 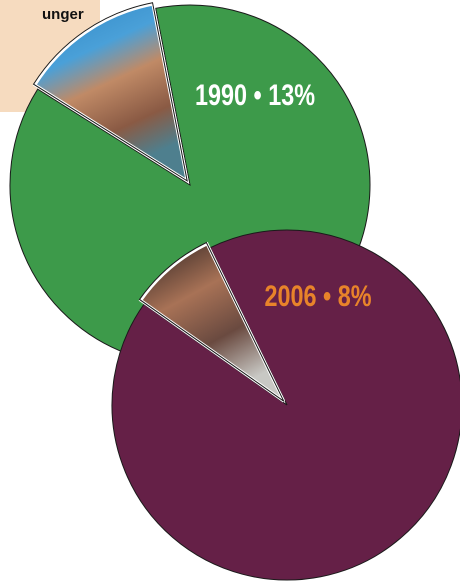 I want to click on pie-slice, so click(x=111, y=93).